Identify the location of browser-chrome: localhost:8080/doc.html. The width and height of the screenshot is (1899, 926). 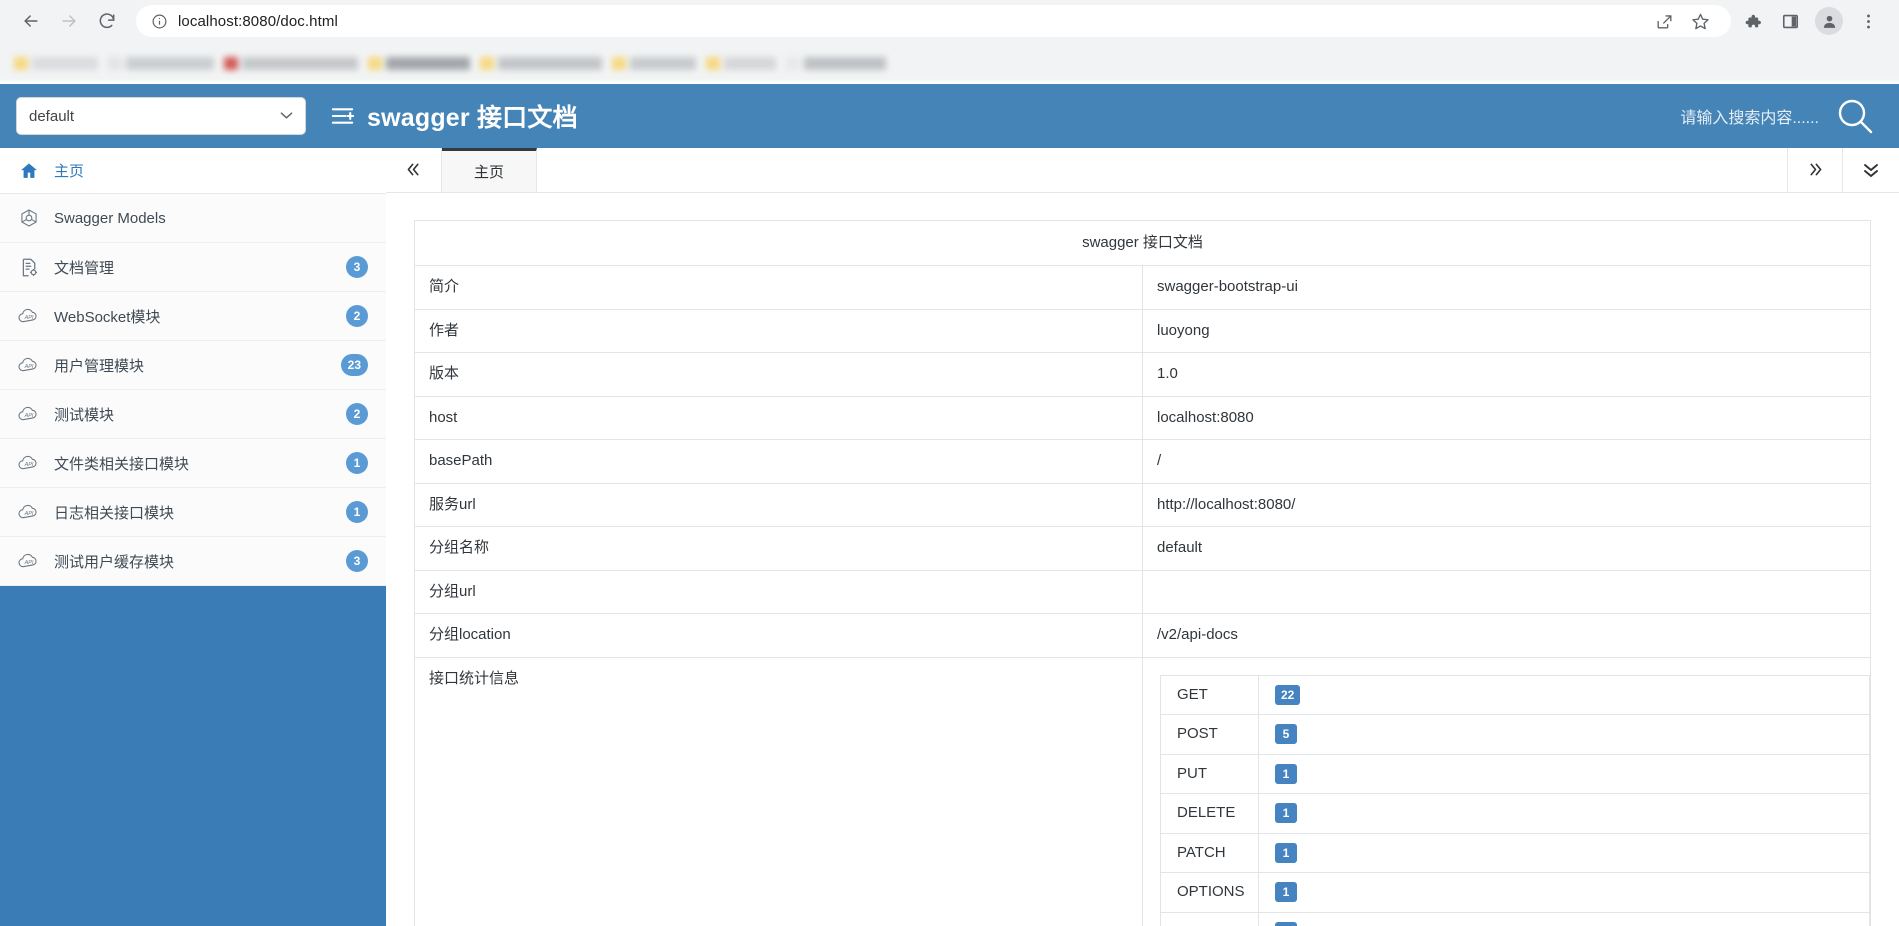
(949, 42).